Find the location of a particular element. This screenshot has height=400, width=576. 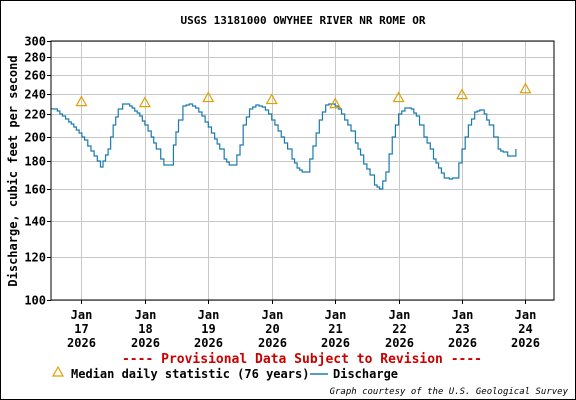

chart-title: USGS 13181000 OWYHEE RIVER NR ROME OR is located at coordinates (302, 20).